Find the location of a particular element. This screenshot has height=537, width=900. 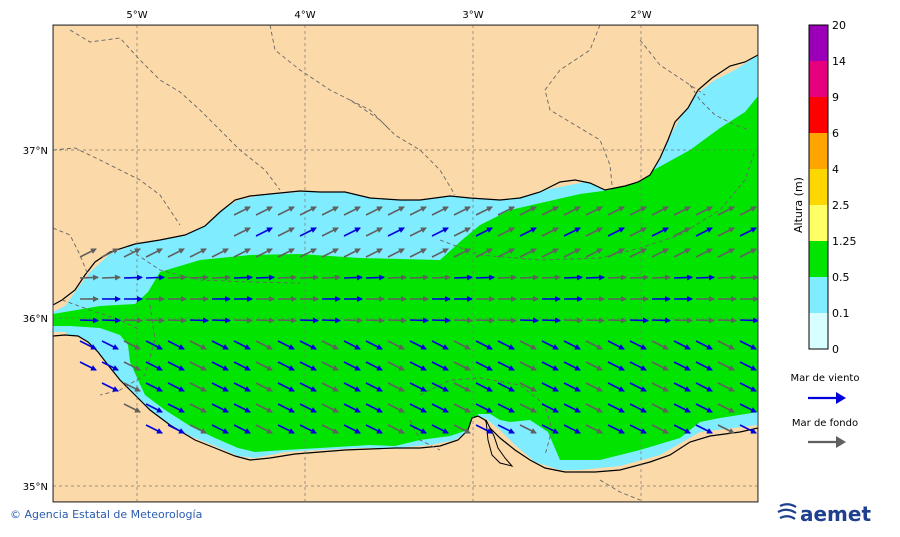

swell-arrowhead is located at coordinates (841, 442).